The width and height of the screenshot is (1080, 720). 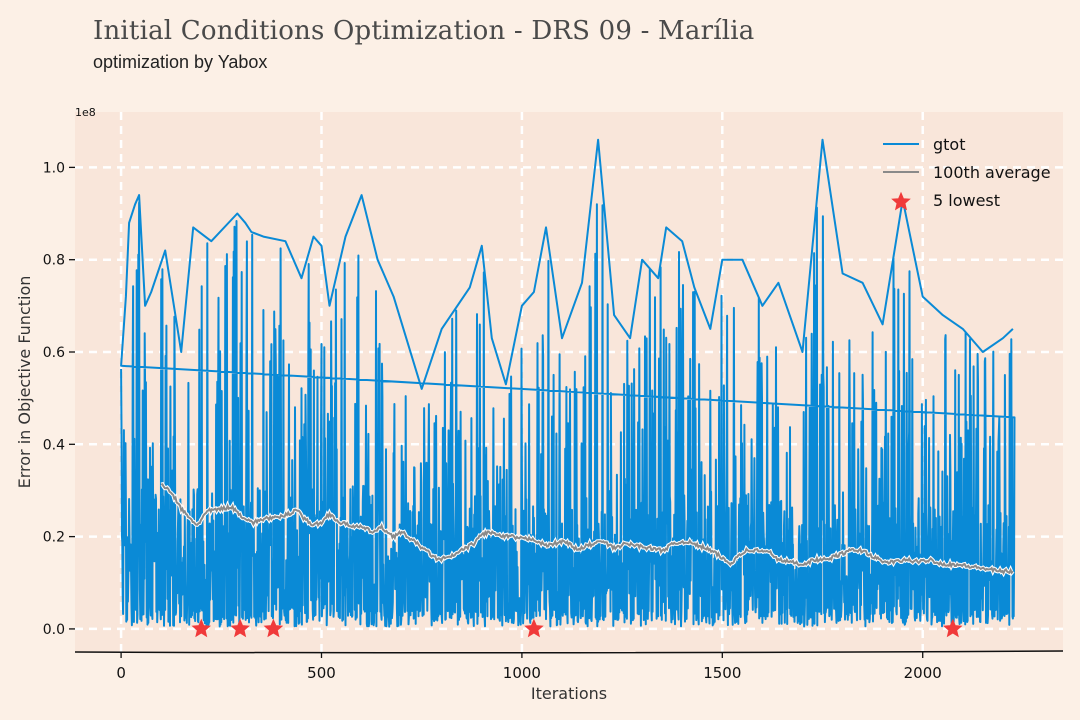 I want to click on chart-subtitle: optimization by Yabox, so click(x=180, y=62).